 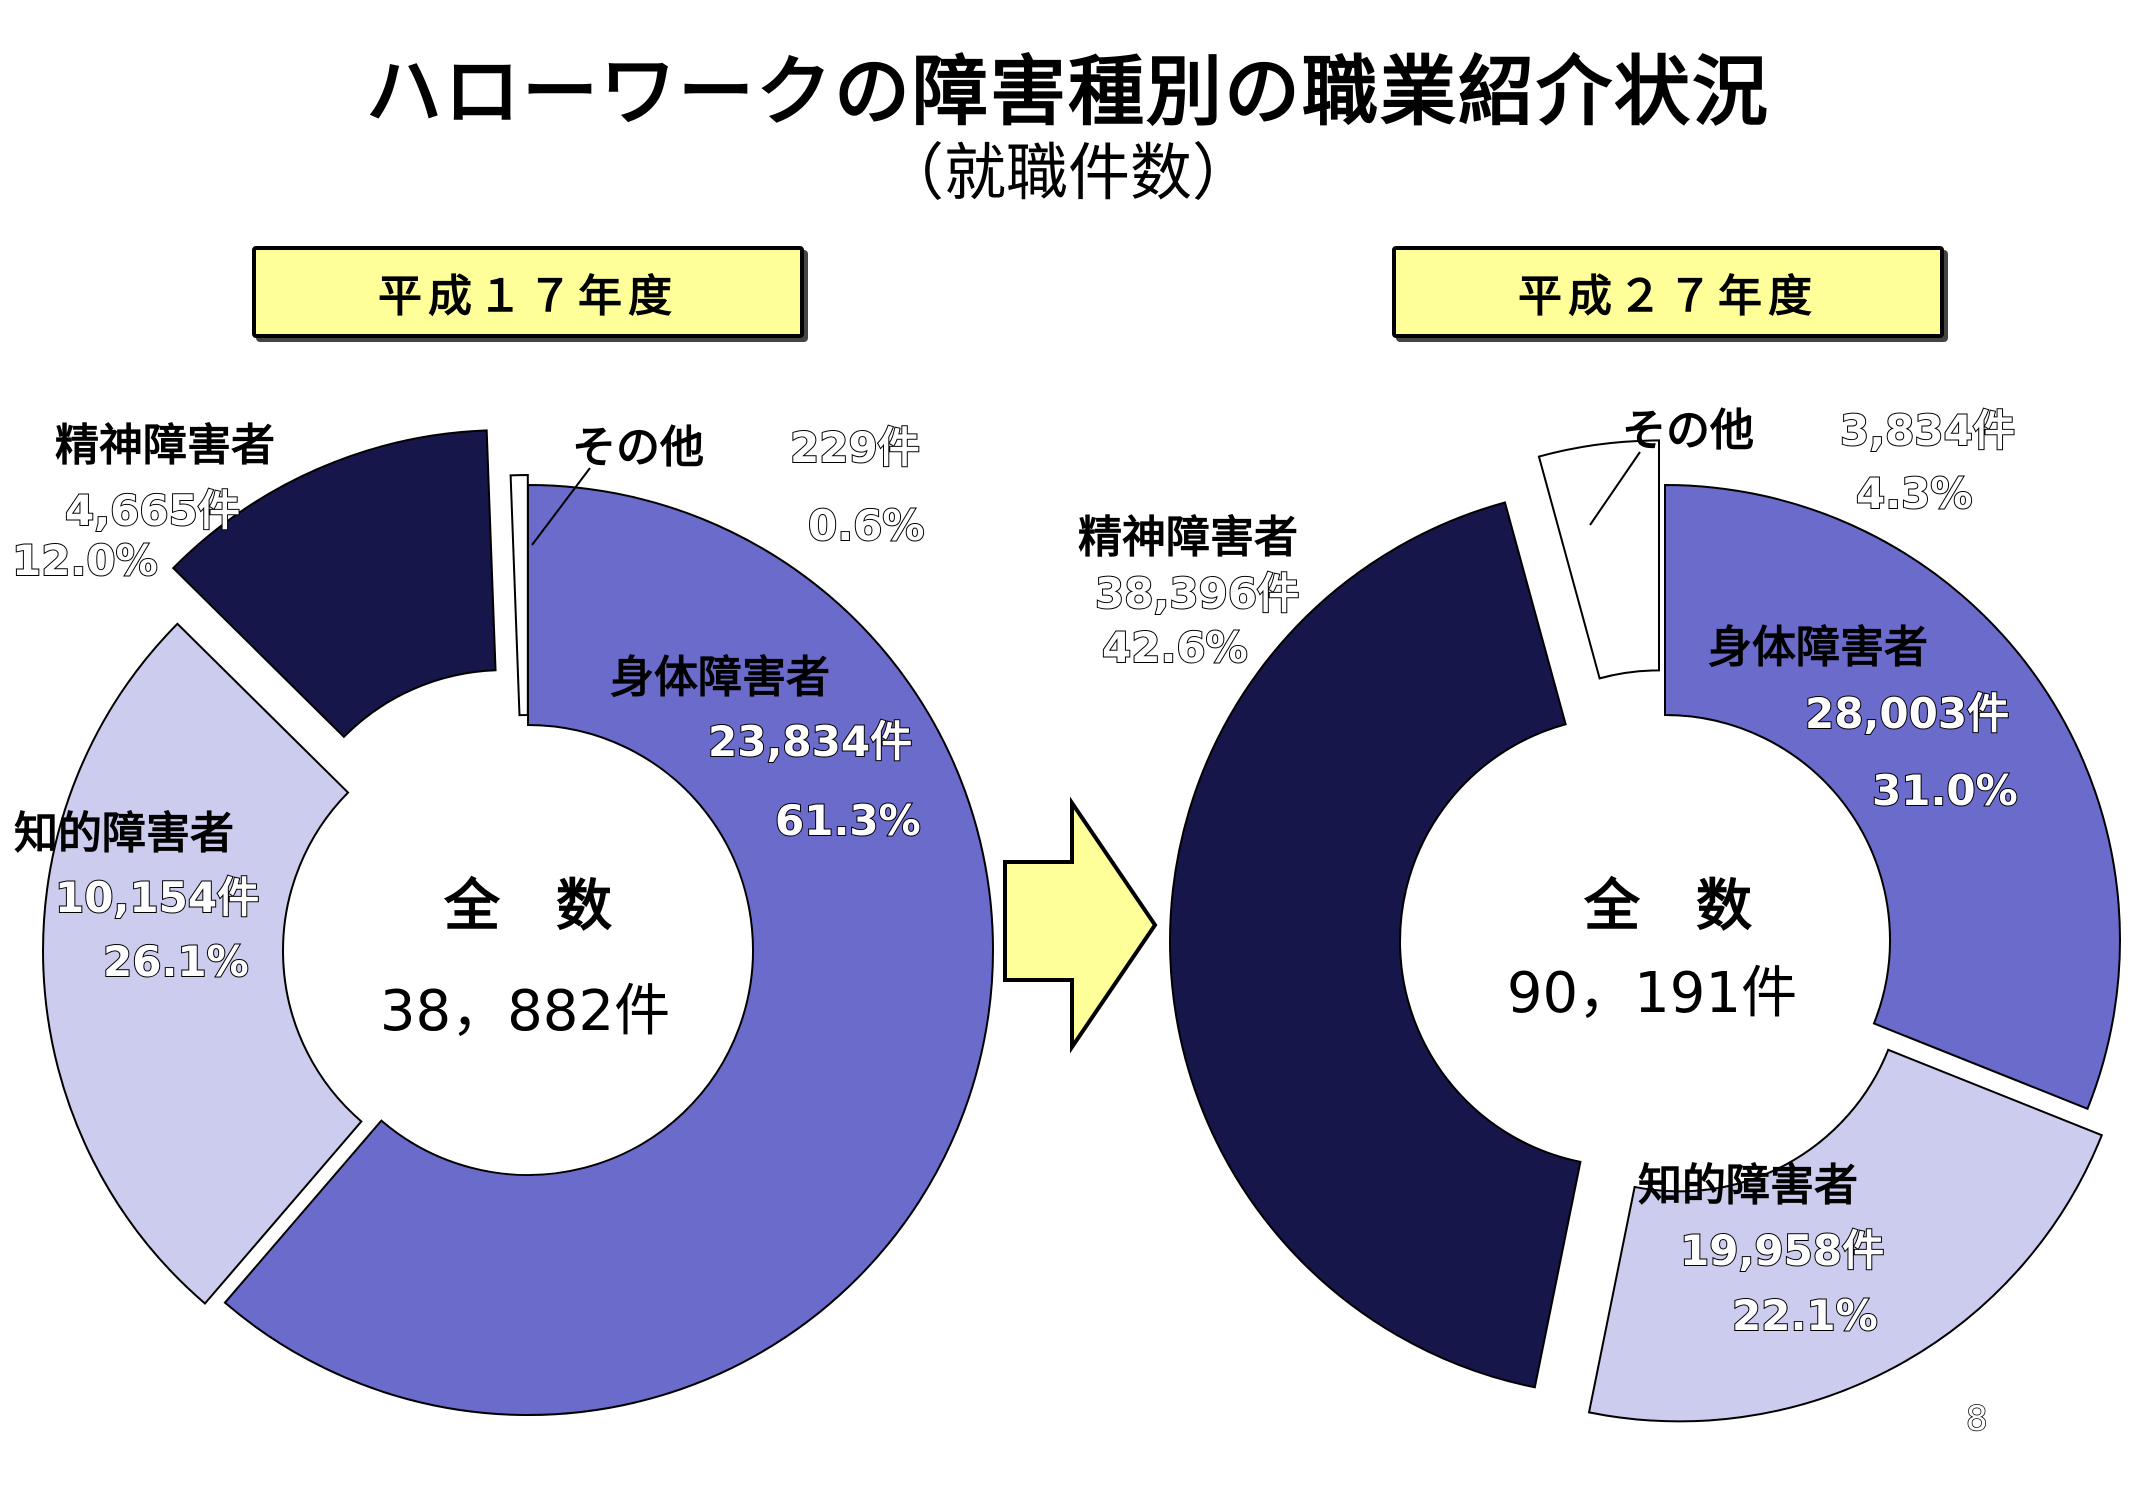 What do you see at coordinates (1188, 537) in the screenshot?
I see `label-mental-name-right: 精神障害者` at bounding box center [1188, 537].